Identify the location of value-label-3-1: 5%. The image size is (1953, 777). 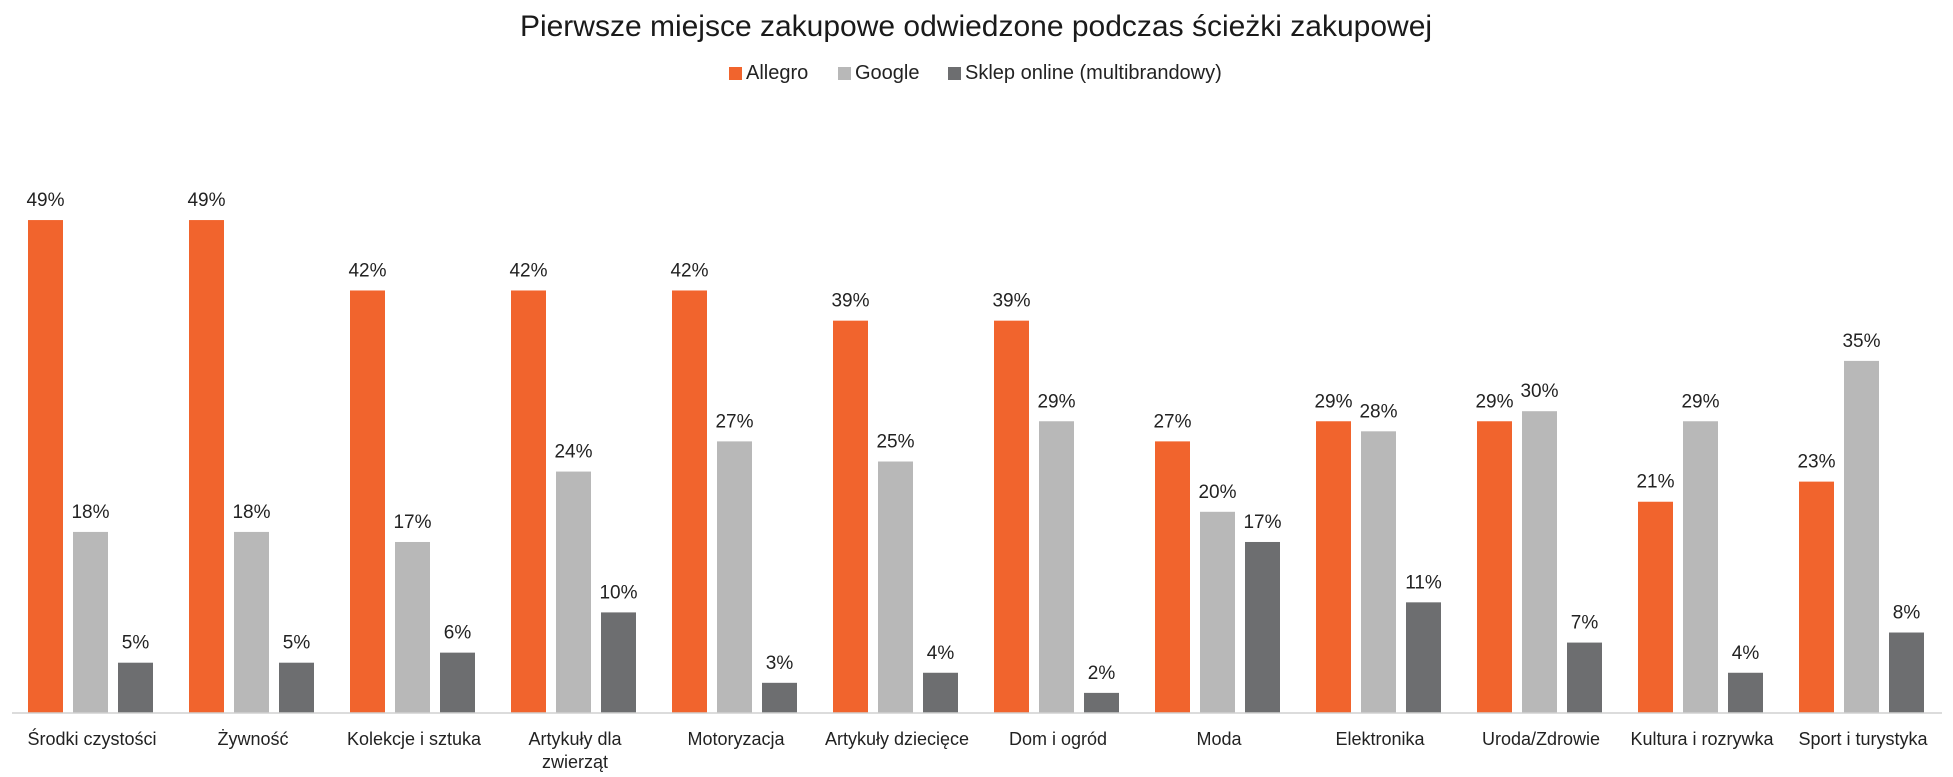
(136, 643).